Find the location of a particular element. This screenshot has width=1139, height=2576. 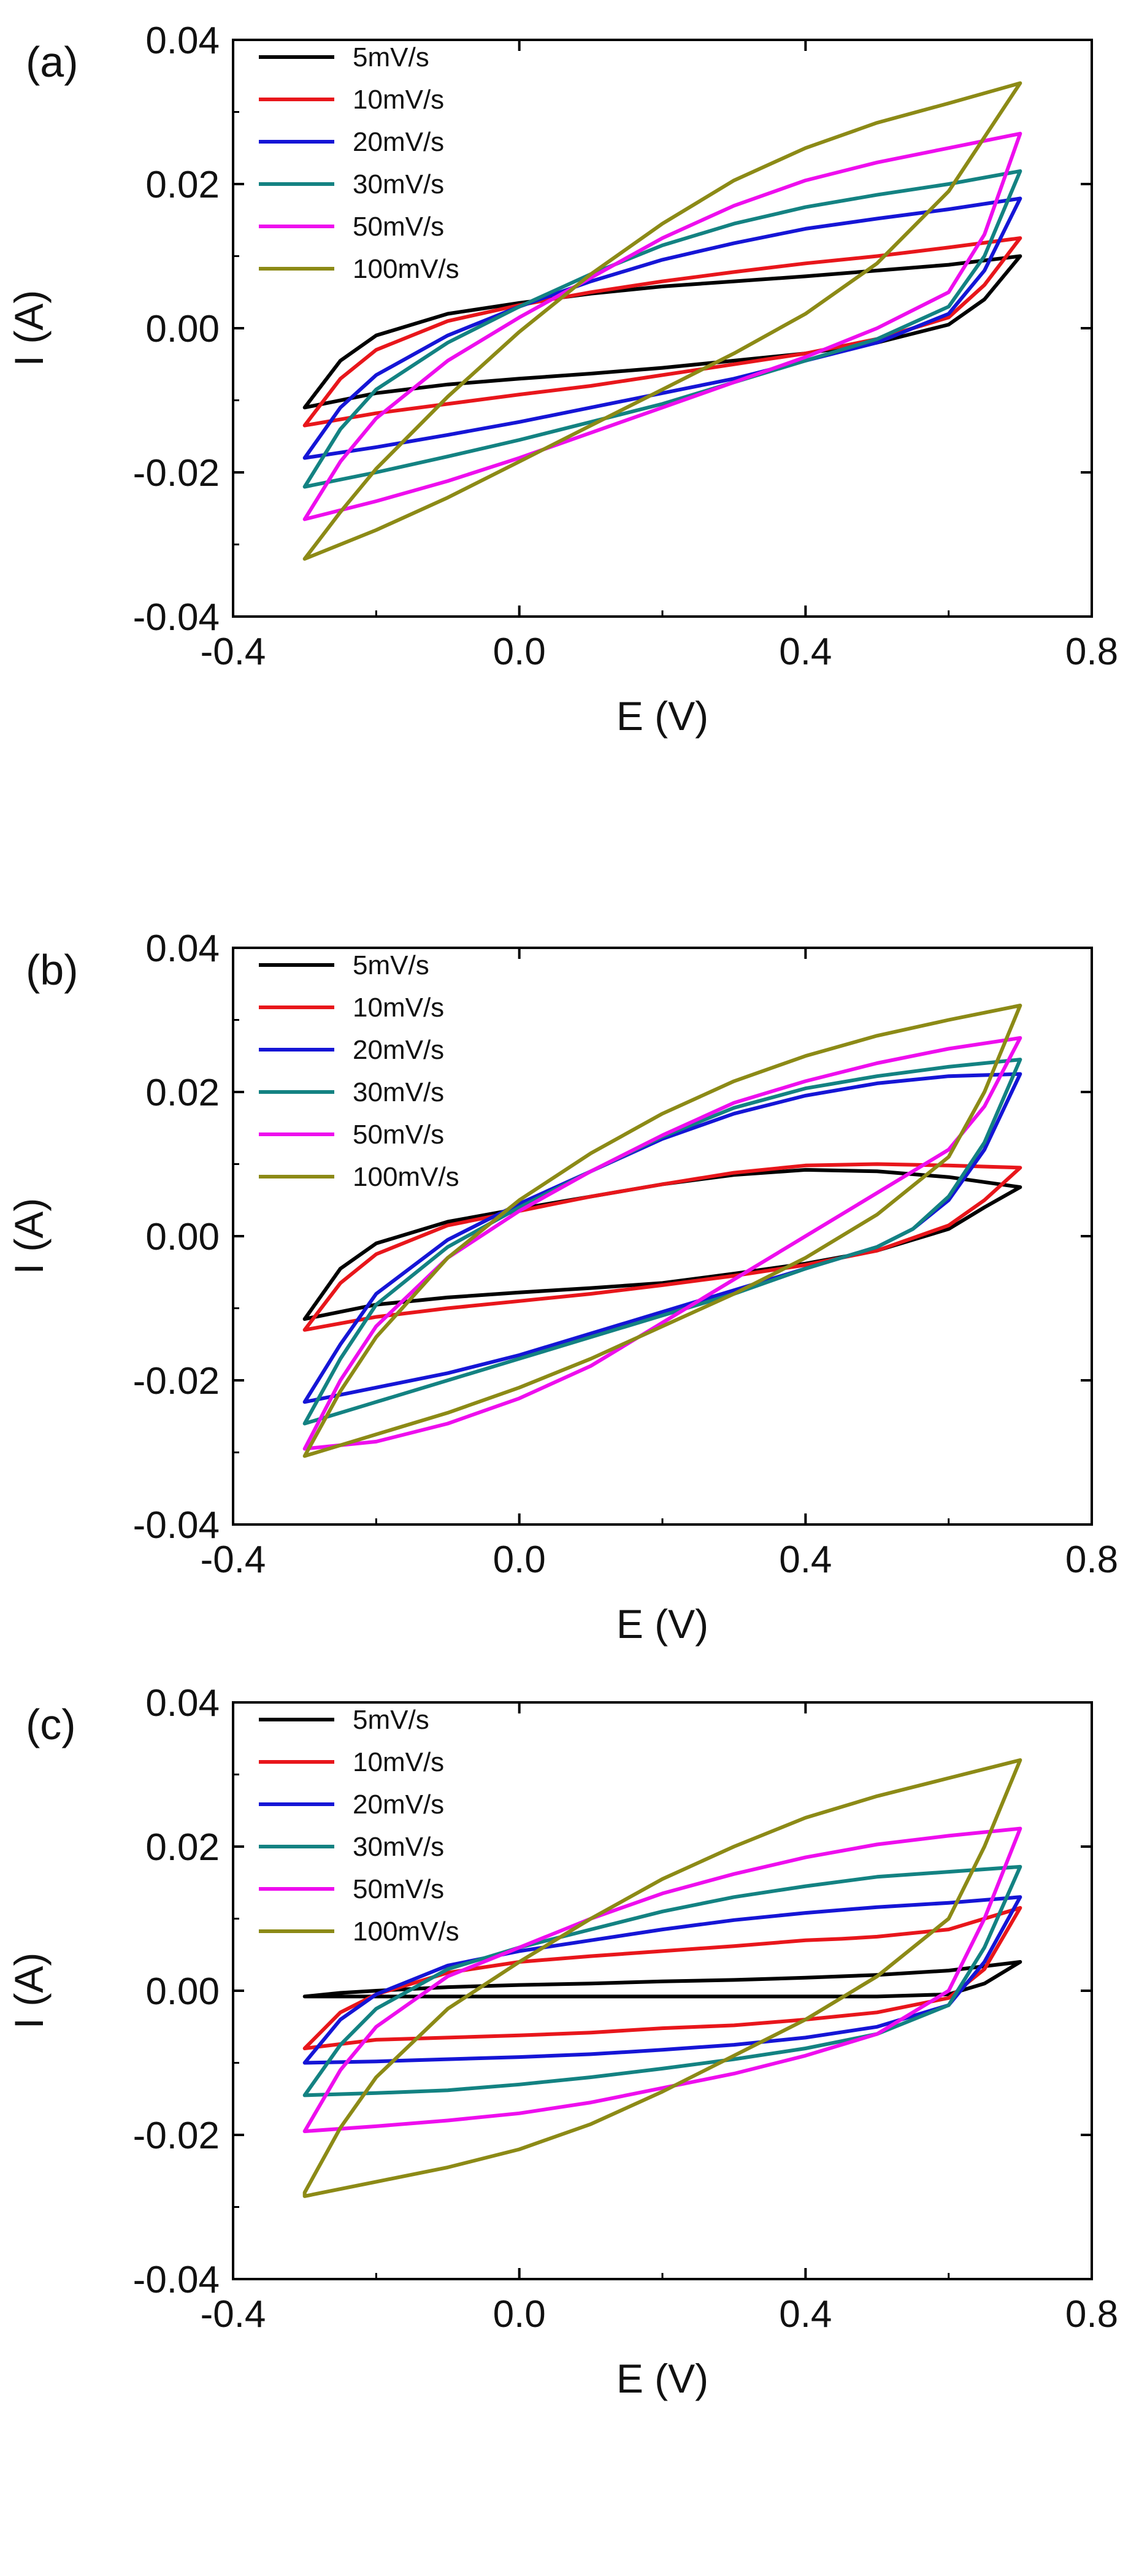

panel-label: (b) is located at coordinates (52, 970).